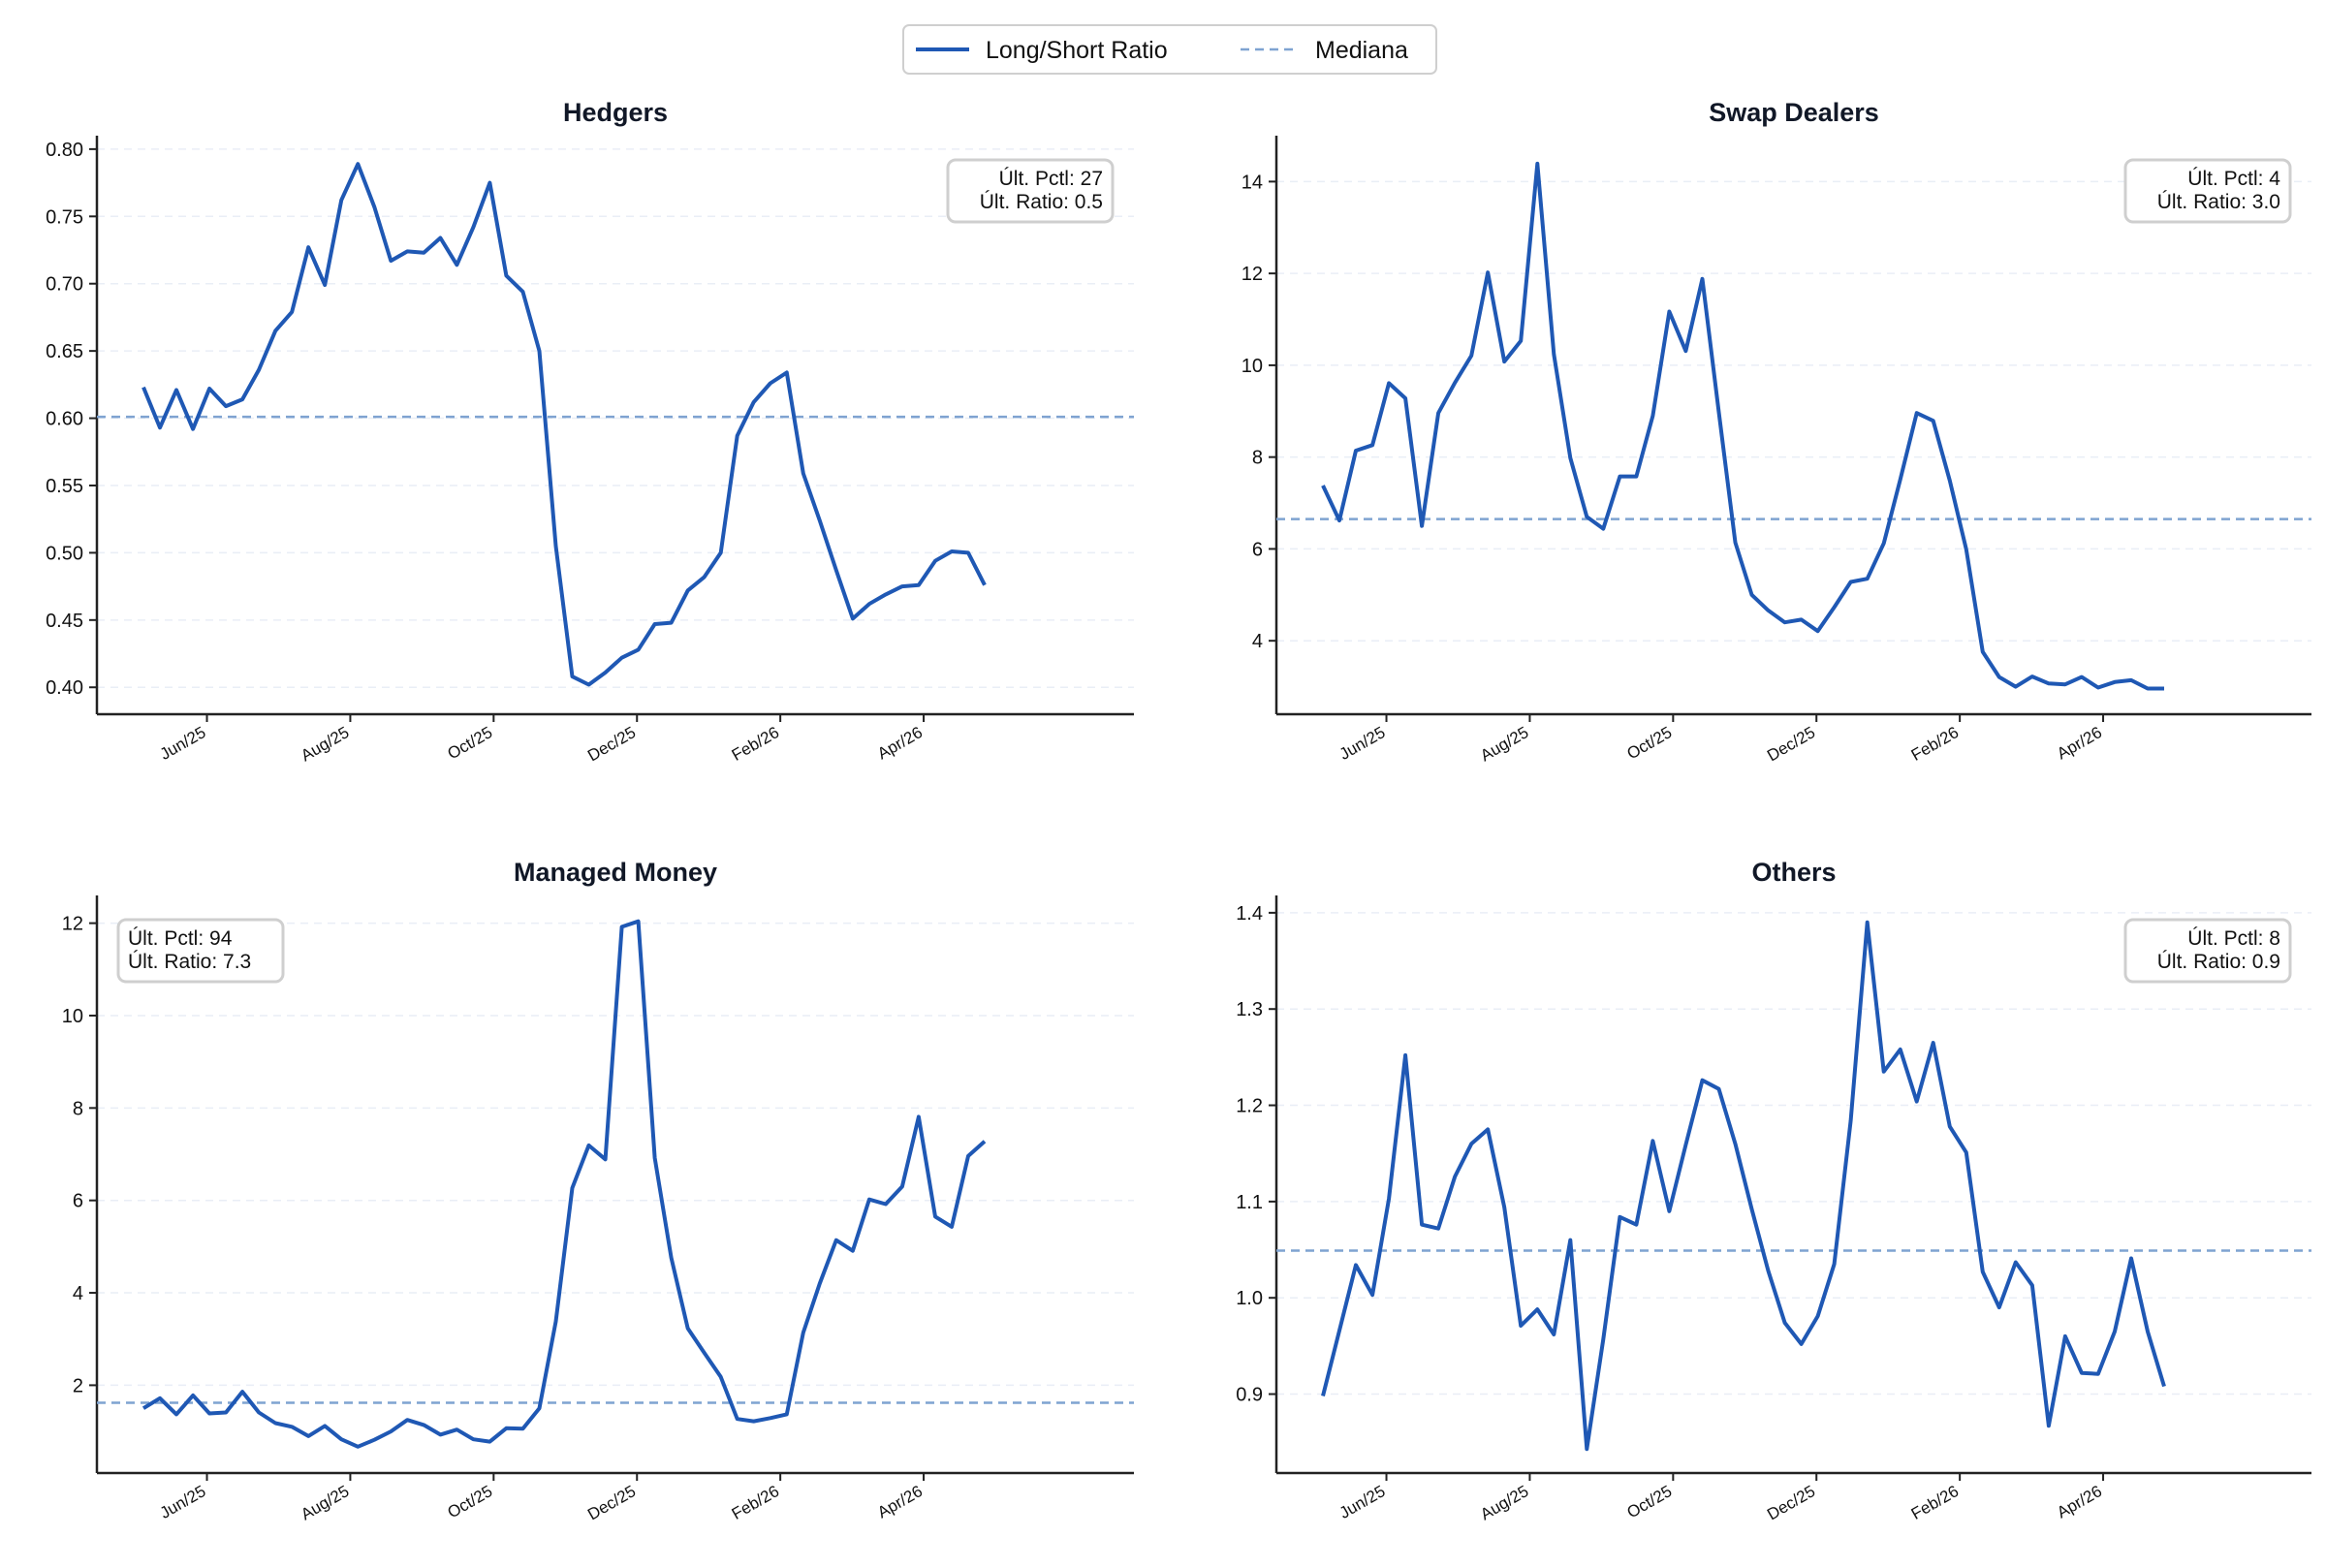 This screenshot has height=1568, width=2326. Describe the element at coordinates (1249, 1298) in the screenshot. I see `y-tick-label: 1.0` at that location.